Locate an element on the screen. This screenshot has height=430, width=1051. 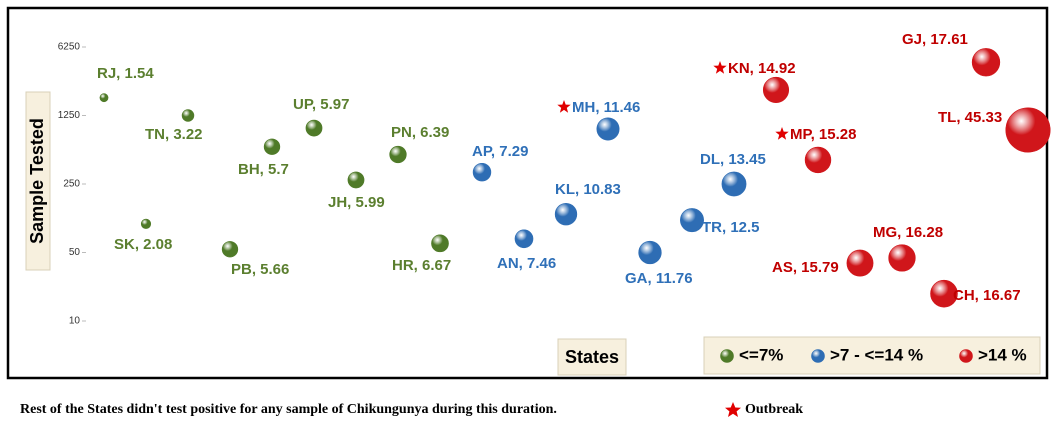
data-label: AP, 7.29 is located at coordinates (500, 151).